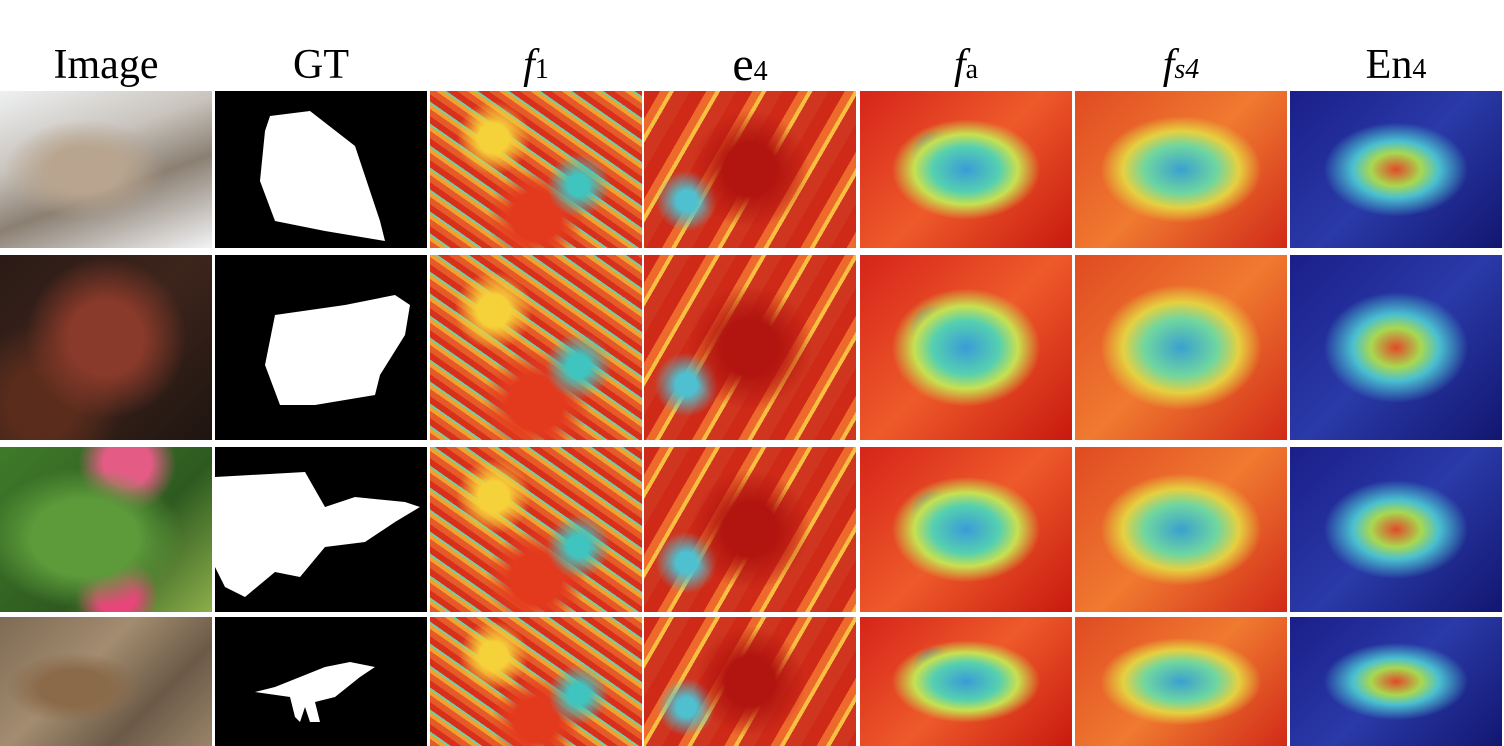 This screenshot has height=746, width=1504. I want to click on header-symbol: e, so click(743, 64).